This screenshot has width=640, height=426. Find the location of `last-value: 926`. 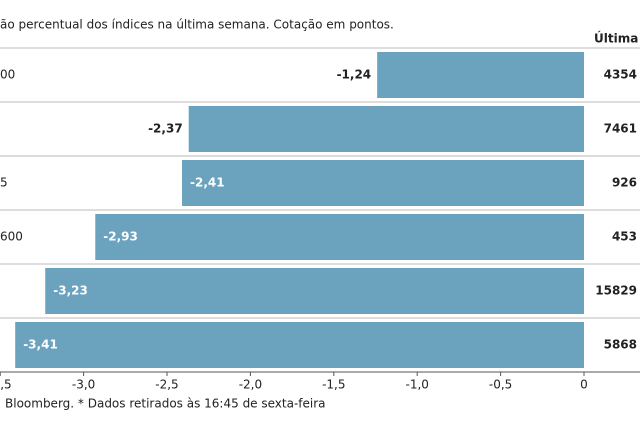

last-value: 926 is located at coordinates (624, 183).